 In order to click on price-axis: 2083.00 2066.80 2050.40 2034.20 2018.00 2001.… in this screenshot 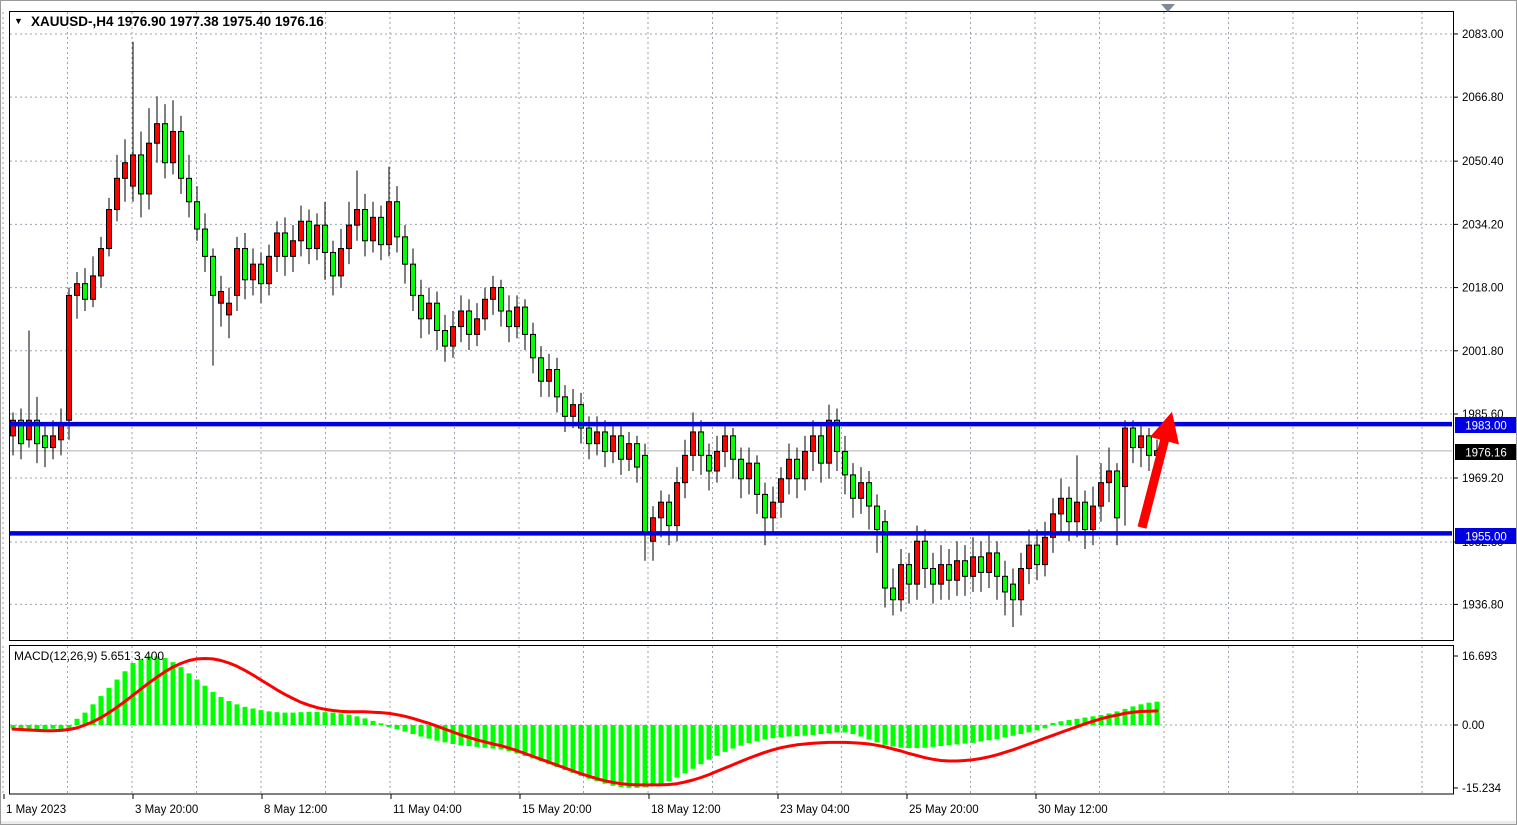, I will do `click(1478, 320)`.